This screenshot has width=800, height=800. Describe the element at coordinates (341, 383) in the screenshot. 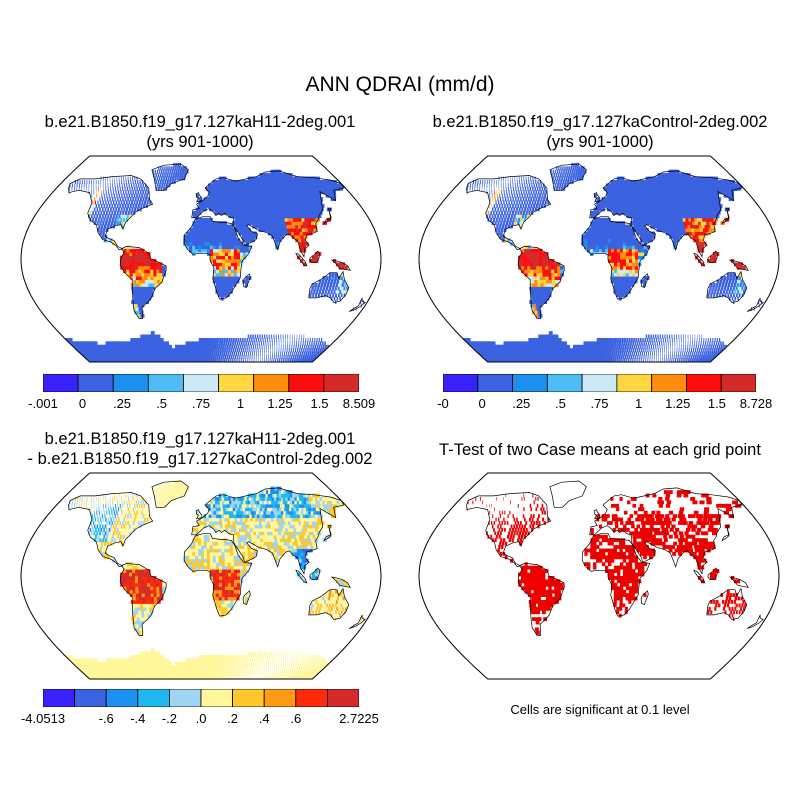

I see `colorbar-swatch` at that location.